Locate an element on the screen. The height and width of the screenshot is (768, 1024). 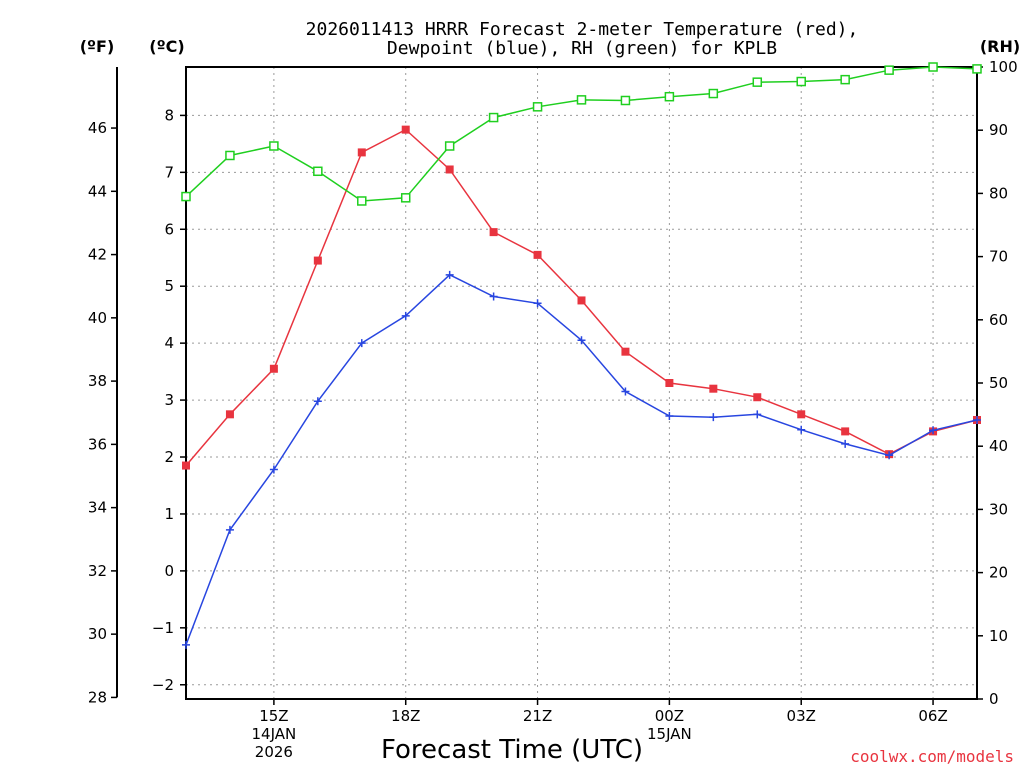
rh-tick-label: 50 is located at coordinates (998, 383).